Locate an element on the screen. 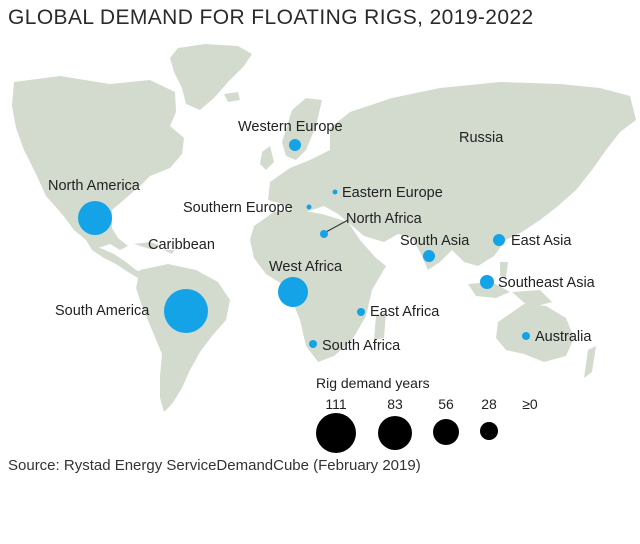 Image resolution: width=640 pixels, height=544 pixels. marker-southeast-asia is located at coordinates (487, 282).